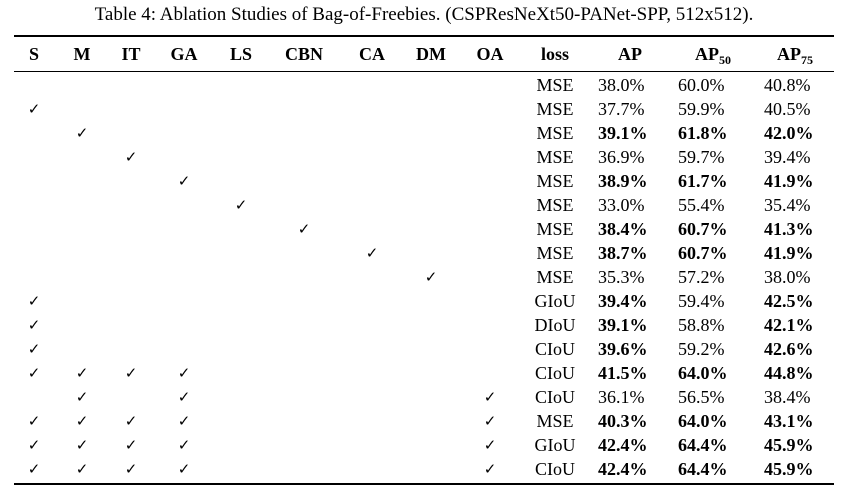 Image resolution: width=848 pixels, height=485 pixels. What do you see at coordinates (701, 300) in the screenshot?
I see `cell-ap50: 59.4%` at bounding box center [701, 300].